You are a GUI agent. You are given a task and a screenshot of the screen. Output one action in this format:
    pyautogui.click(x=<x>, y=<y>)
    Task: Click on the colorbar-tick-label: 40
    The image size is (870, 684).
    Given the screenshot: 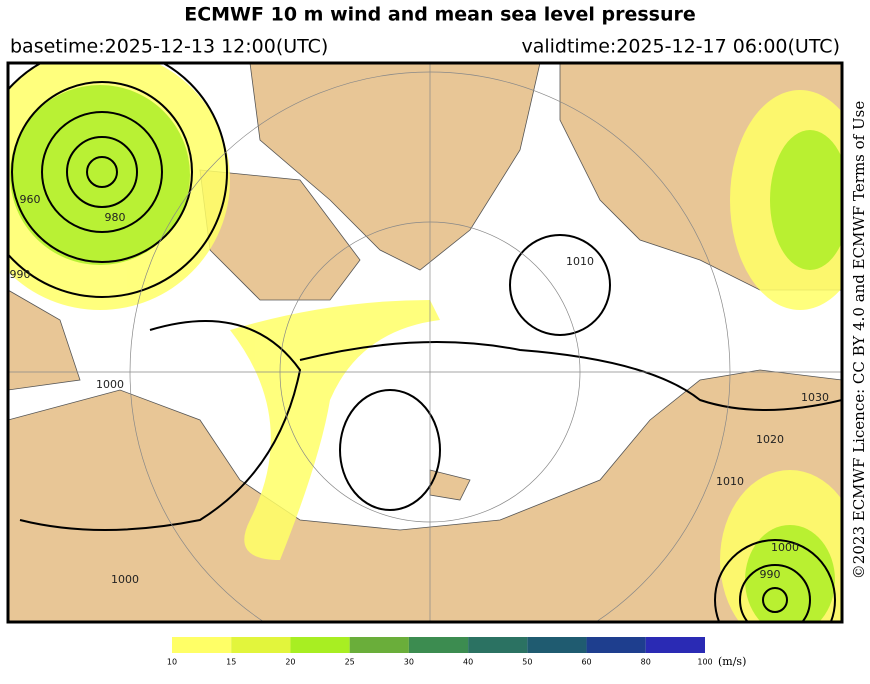 What is the action you would take?
    pyautogui.click(x=468, y=662)
    